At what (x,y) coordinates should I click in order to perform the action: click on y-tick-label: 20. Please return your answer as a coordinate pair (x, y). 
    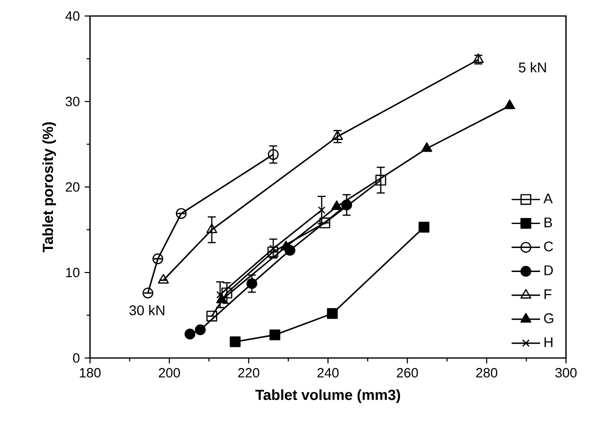
    Looking at the image, I should click on (73, 187).